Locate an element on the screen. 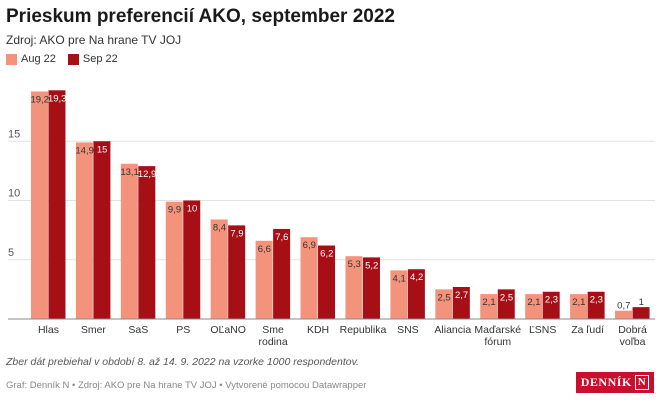 The width and height of the screenshot is (660, 404). data-label: 1 is located at coordinates (641, 302).